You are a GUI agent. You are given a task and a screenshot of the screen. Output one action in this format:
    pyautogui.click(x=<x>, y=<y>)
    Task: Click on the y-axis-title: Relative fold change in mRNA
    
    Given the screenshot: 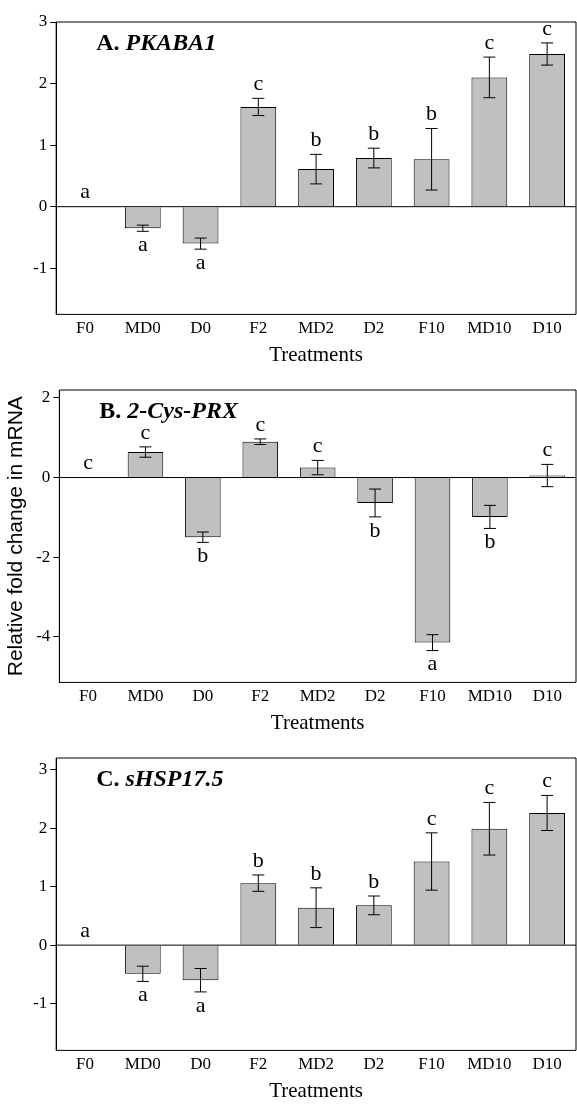 What is the action you would take?
    pyautogui.click(x=15, y=536)
    